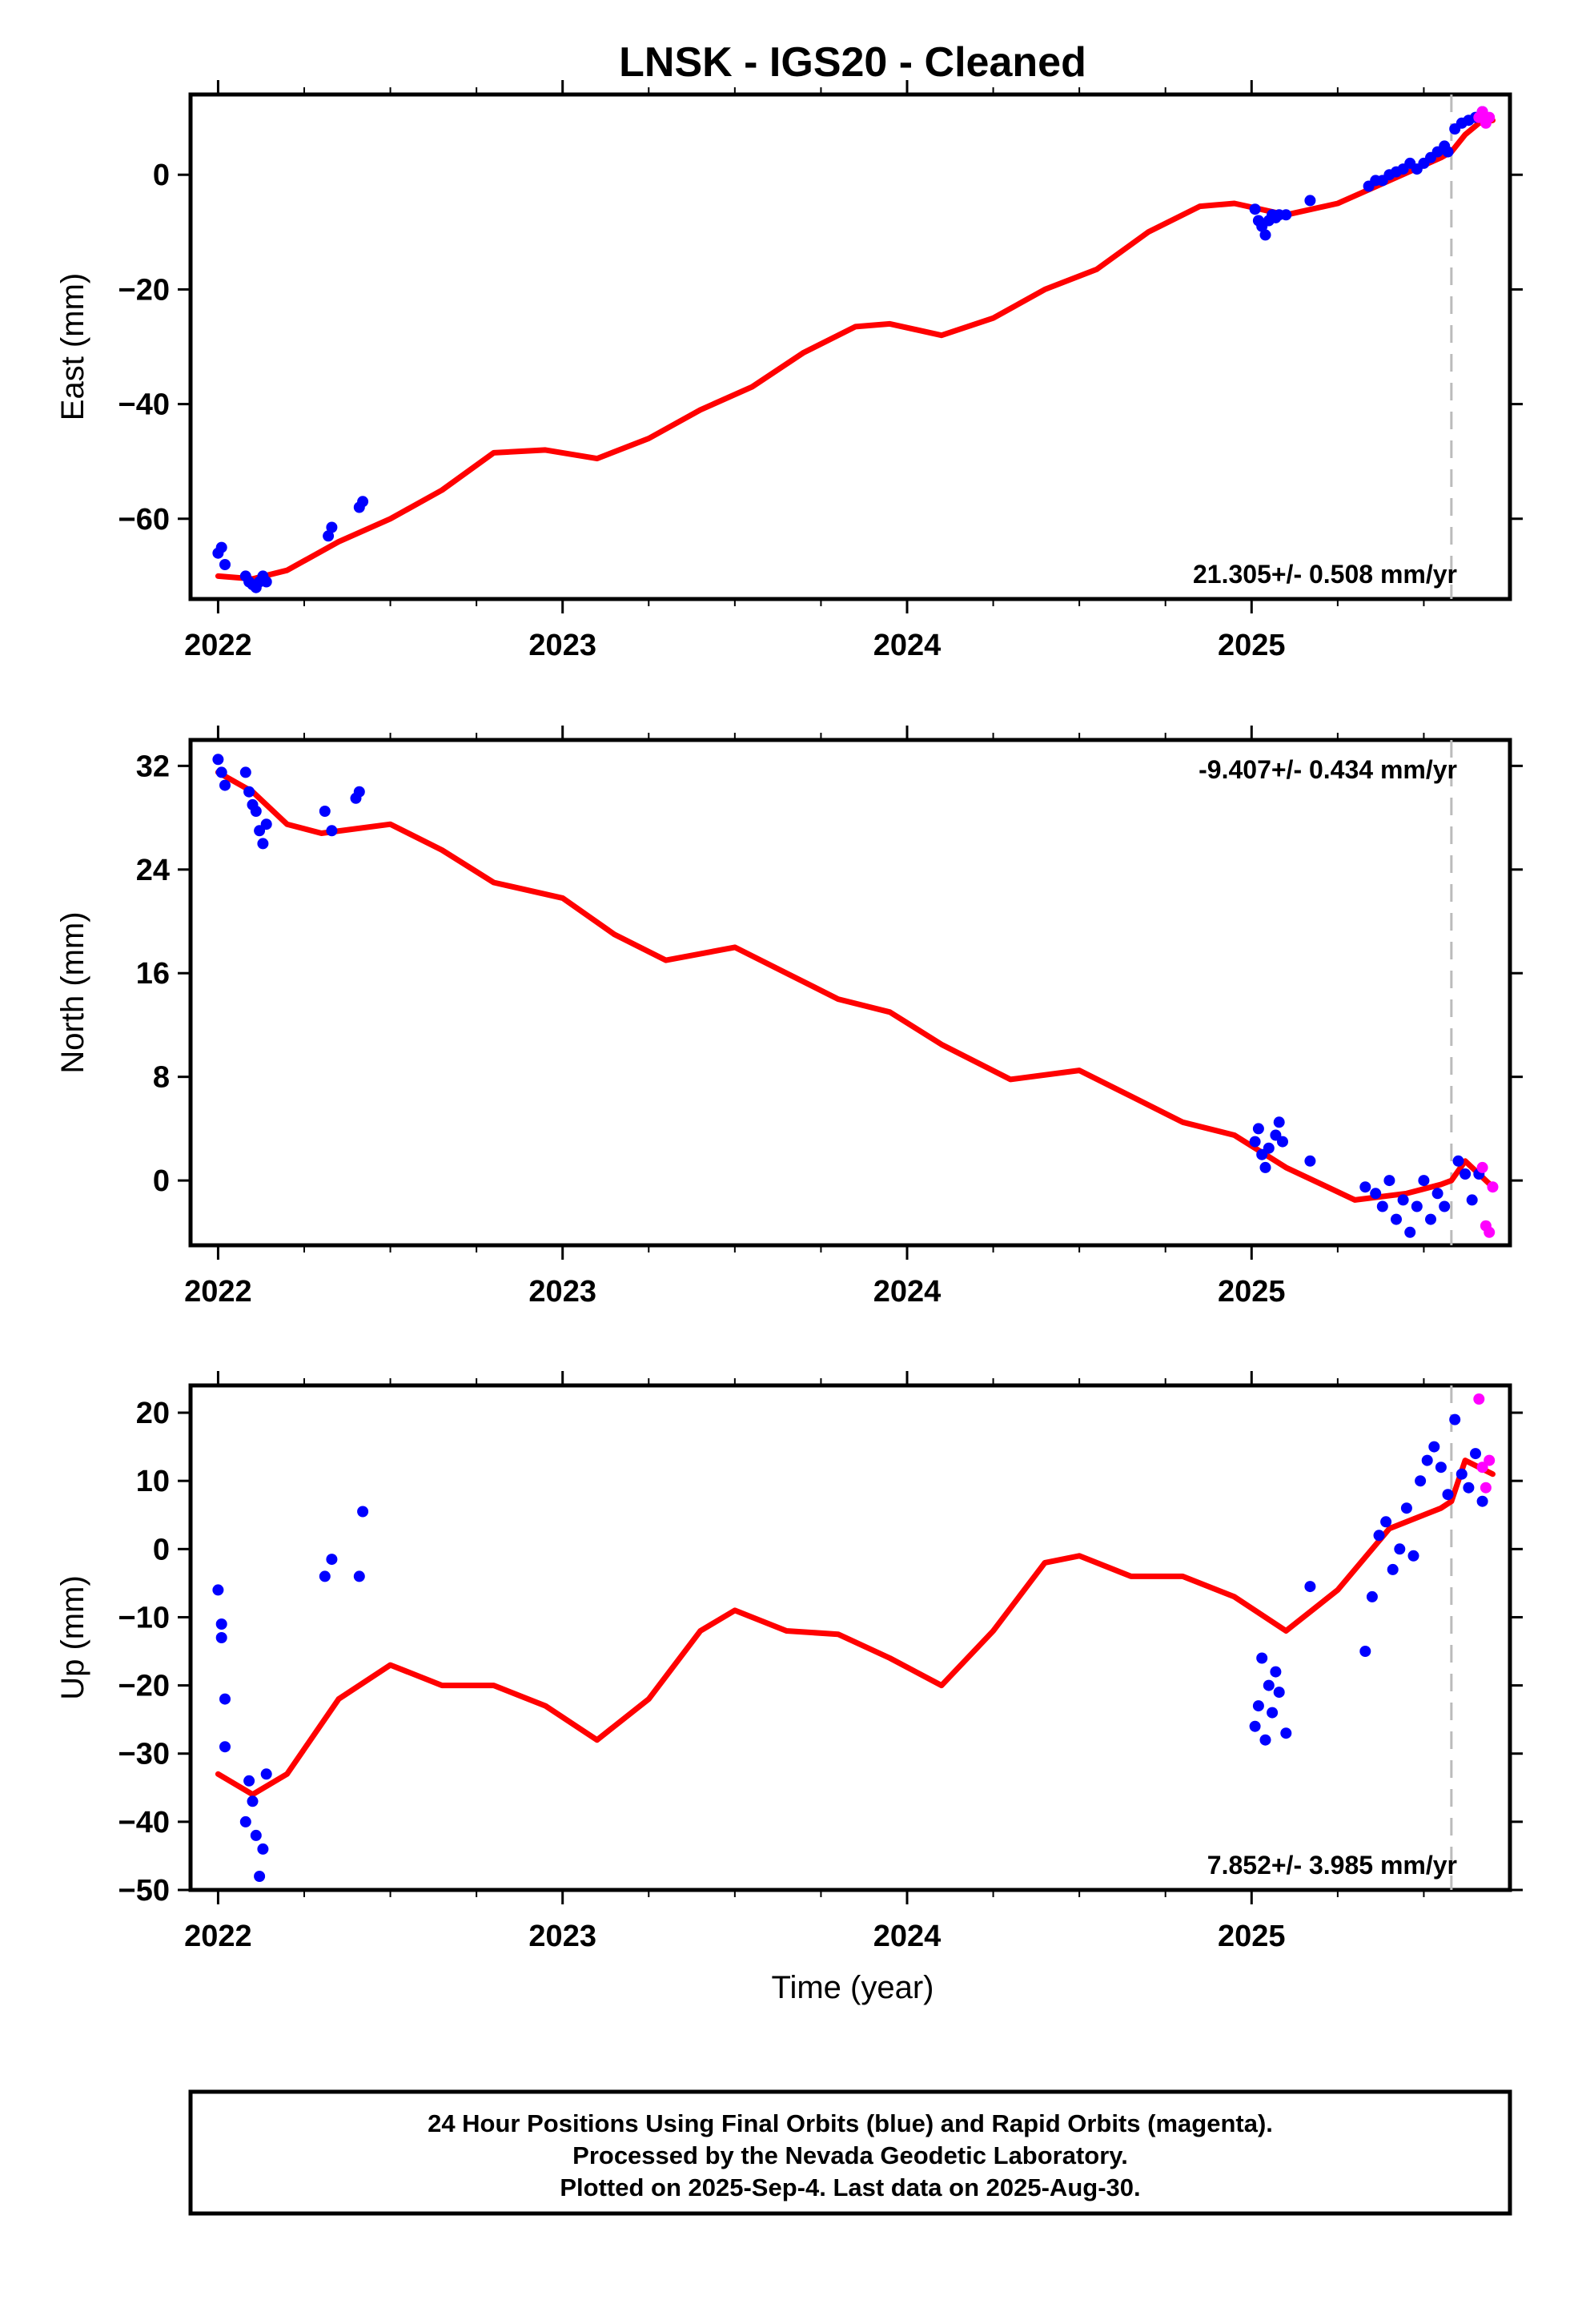 The width and height of the screenshot is (1582, 2324). What do you see at coordinates (144, 1686) in the screenshot?
I see `up-y-tick-label: −20` at bounding box center [144, 1686].